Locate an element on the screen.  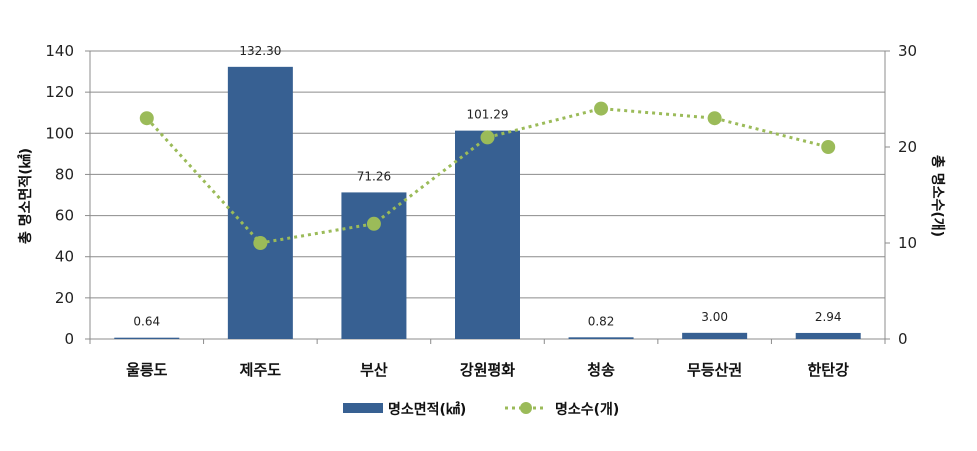
legend-line-label: 명소수(개) is located at coordinates (587, 409).